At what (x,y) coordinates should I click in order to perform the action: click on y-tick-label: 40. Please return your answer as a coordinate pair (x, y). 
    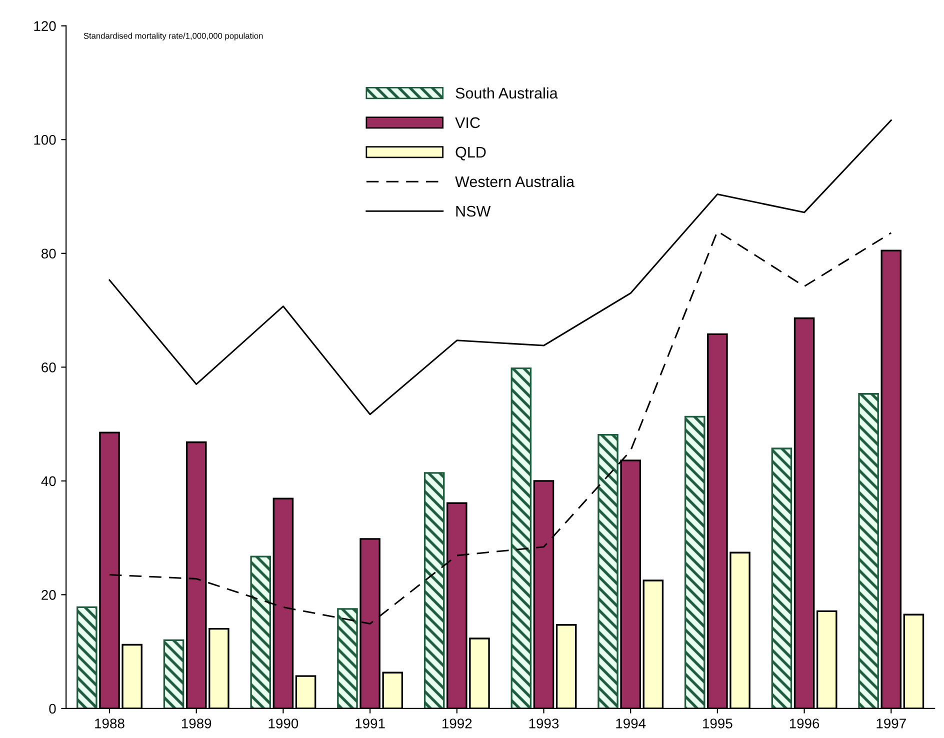
    Looking at the image, I should click on (48, 481).